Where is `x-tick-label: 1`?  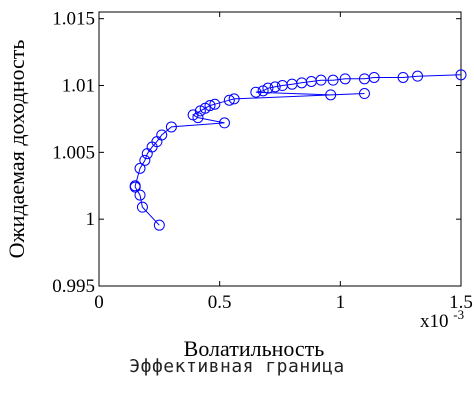
x-tick-label: 1 is located at coordinates (341, 302).